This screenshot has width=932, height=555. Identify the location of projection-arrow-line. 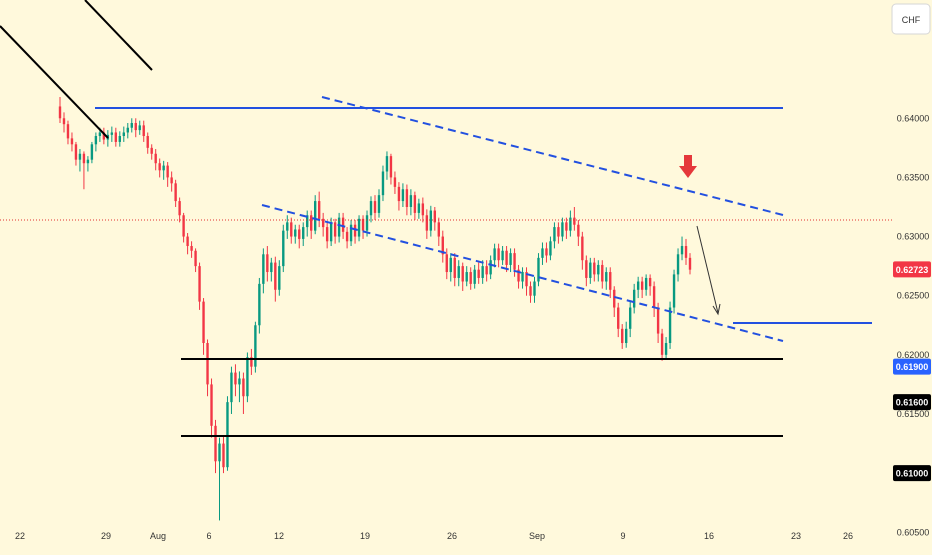
(707, 269).